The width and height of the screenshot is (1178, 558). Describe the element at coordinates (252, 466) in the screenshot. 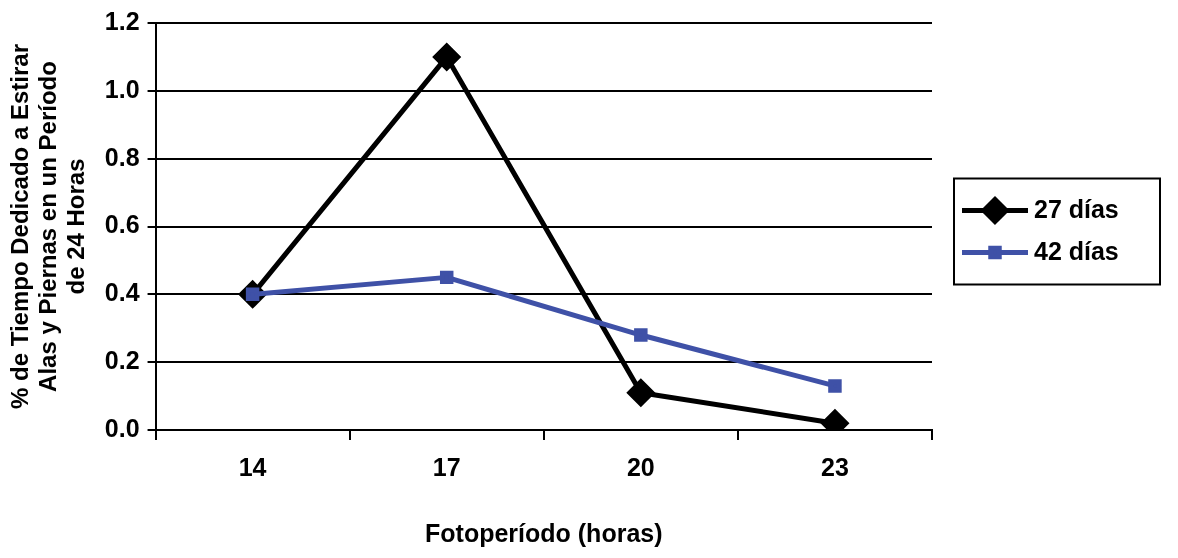

I see `x-tick-label: 14` at that location.